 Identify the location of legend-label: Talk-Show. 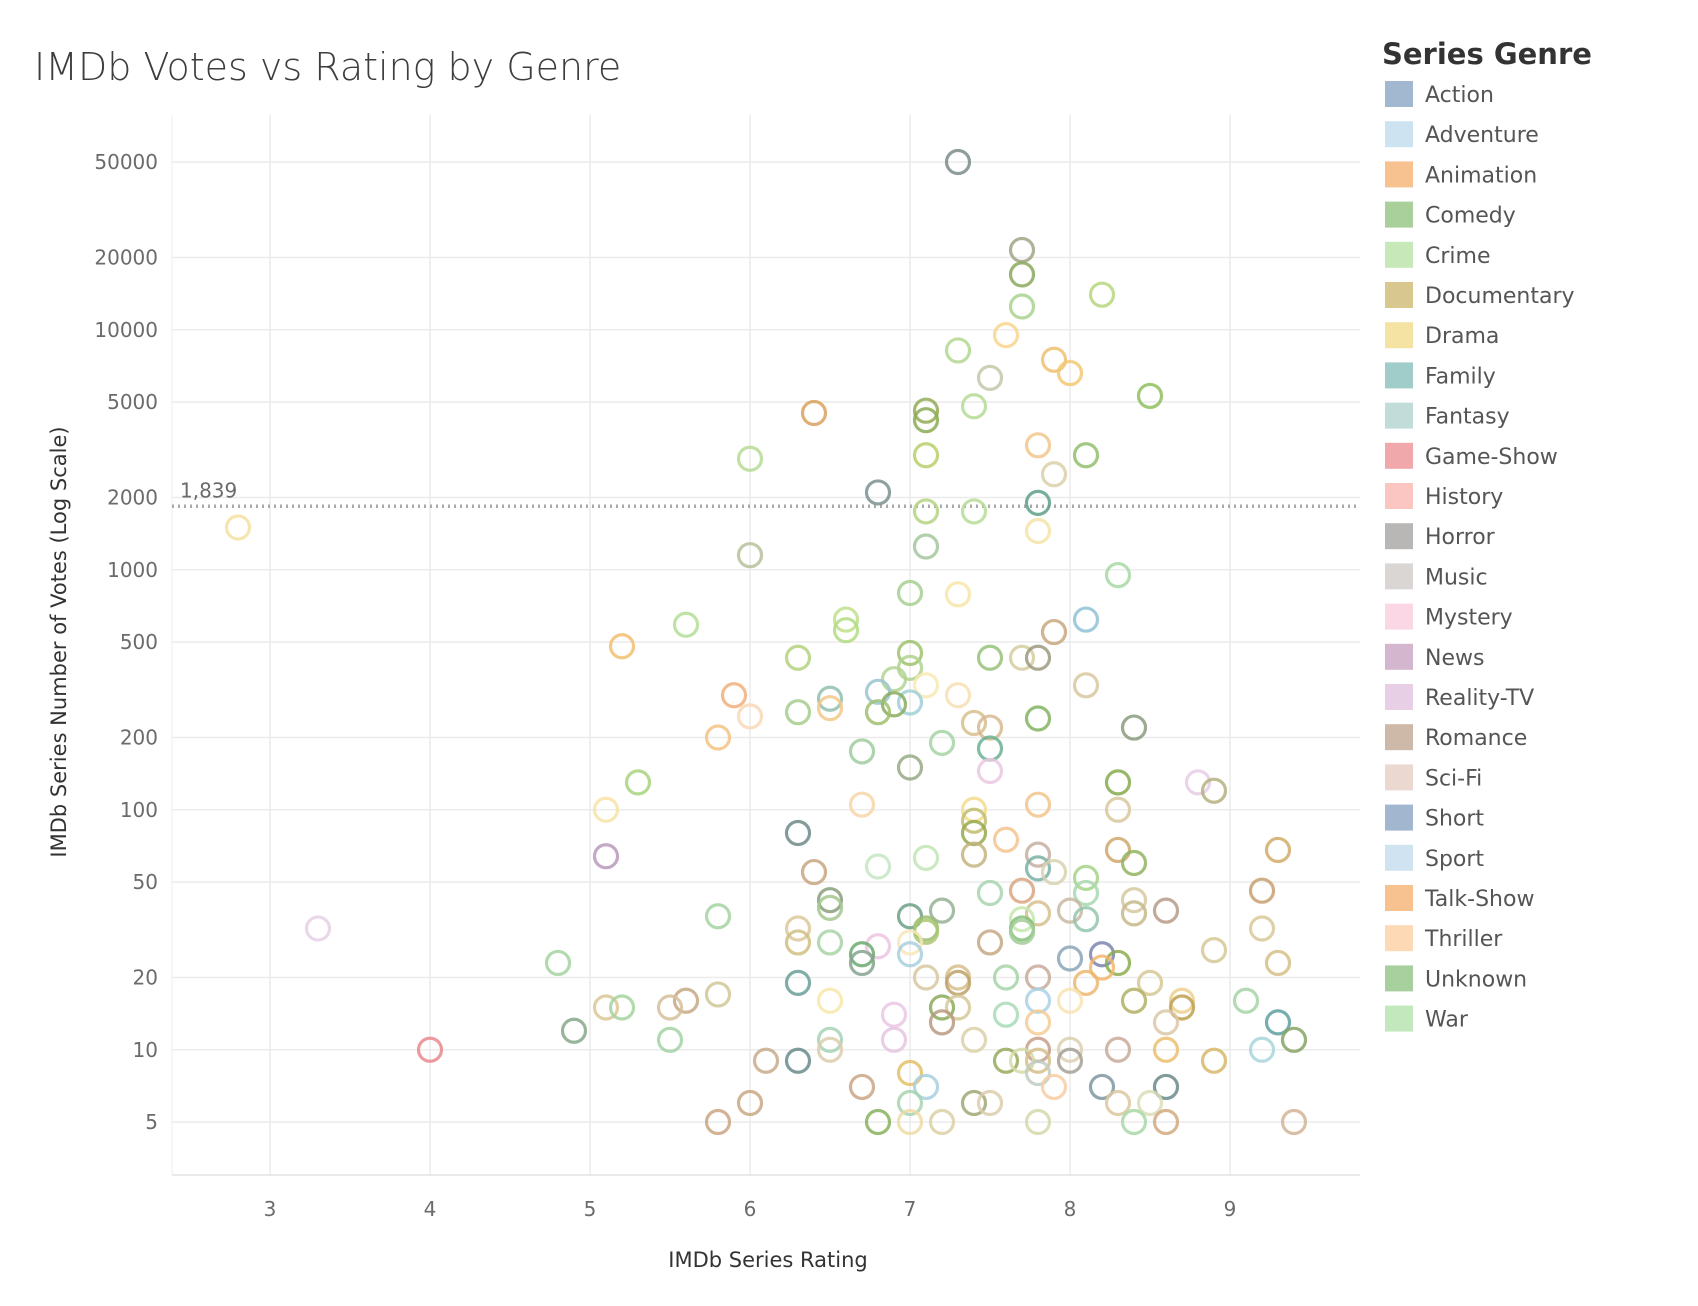
(1479, 899).